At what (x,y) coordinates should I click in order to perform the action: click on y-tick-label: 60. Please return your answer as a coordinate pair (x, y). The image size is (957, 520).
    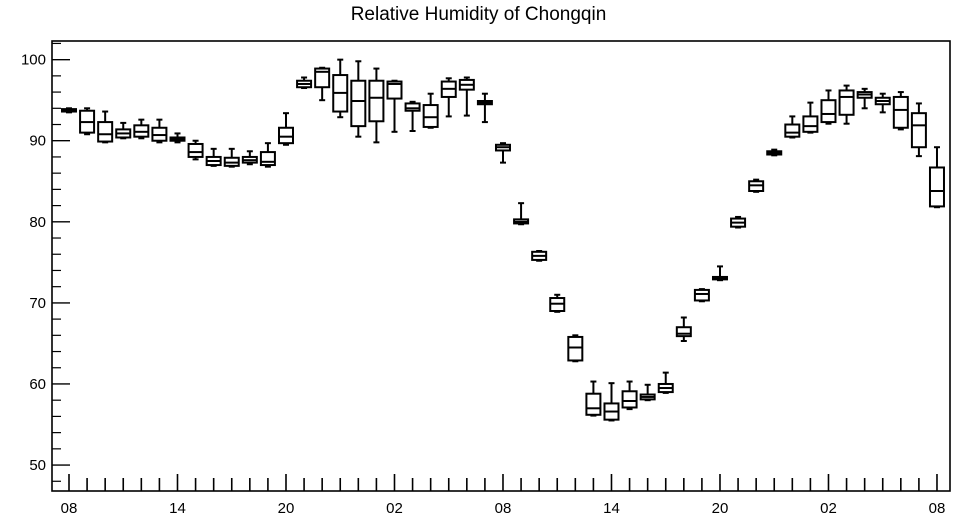
    Looking at the image, I should click on (37, 384).